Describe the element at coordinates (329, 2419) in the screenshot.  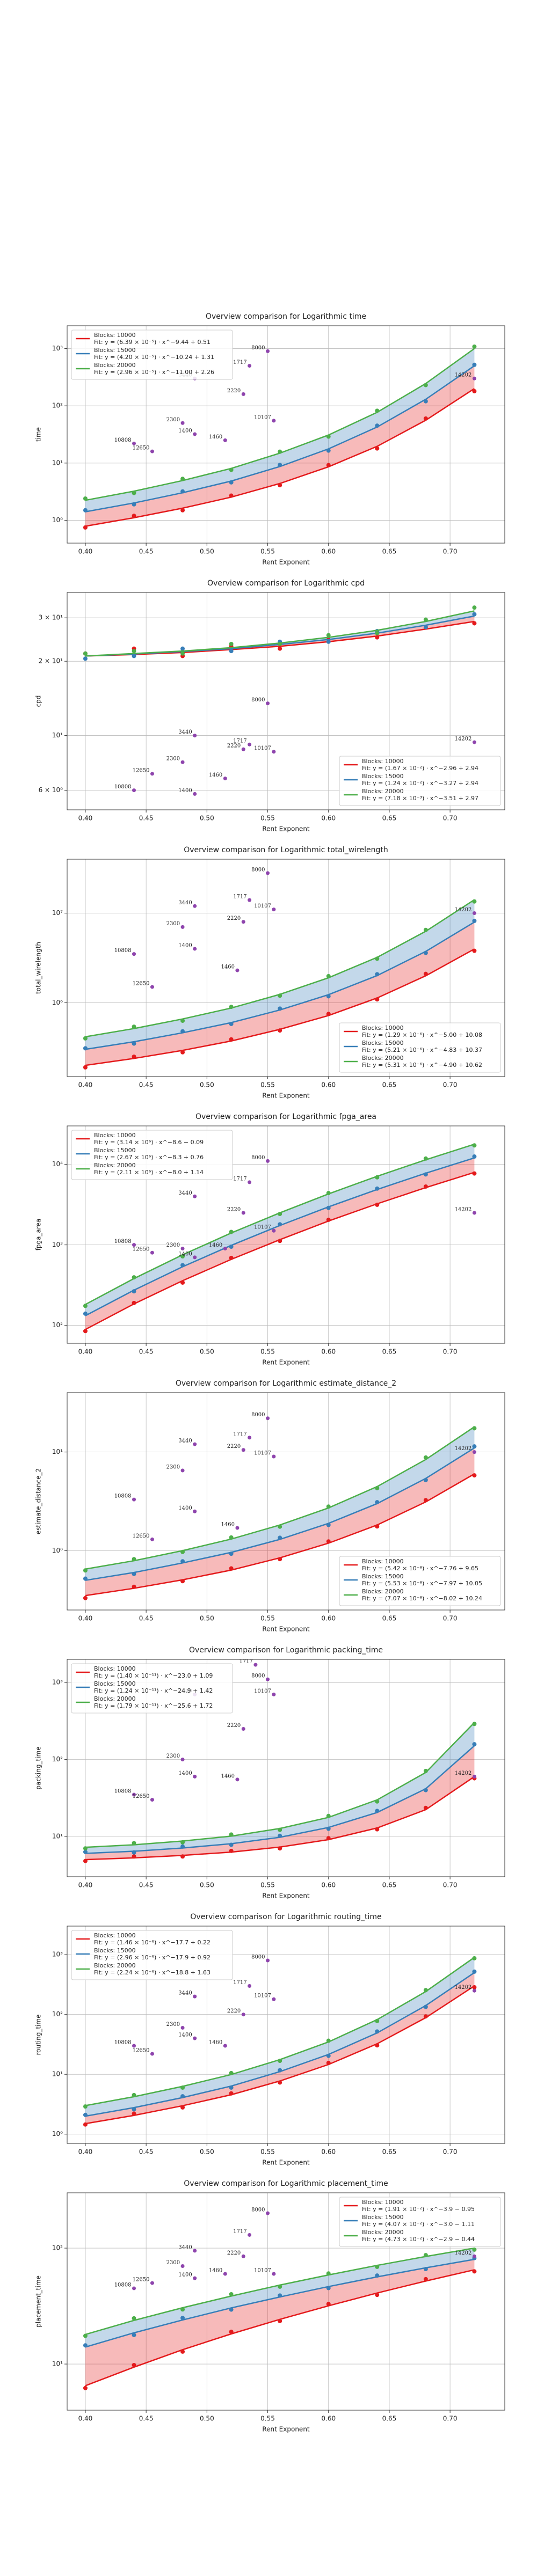
I see `x-tick-label: 0.60` at that location.